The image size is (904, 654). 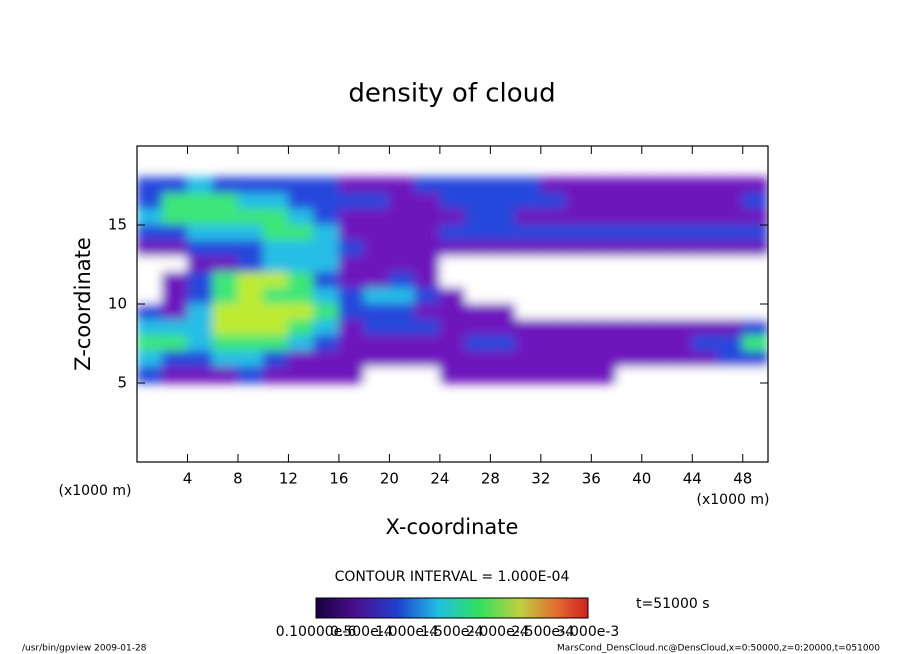 I want to click on colorbar-label: 2.500e-4, so click(x=542, y=632).